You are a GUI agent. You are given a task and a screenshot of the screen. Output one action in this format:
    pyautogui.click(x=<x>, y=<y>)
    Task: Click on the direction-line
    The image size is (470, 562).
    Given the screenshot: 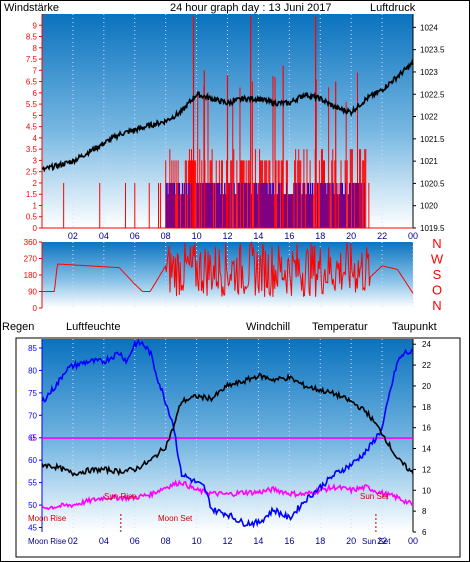 What is the action you would take?
    pyautogui.click(x=228, y=269)
    